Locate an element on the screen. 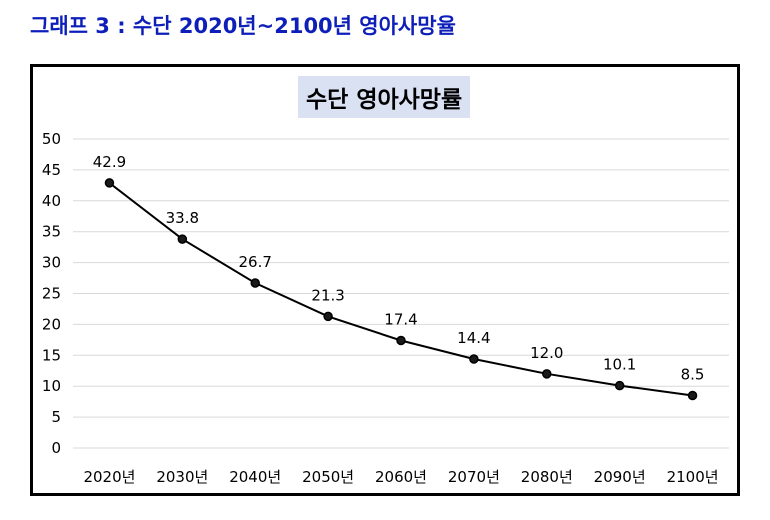 The height and width of the screenshot is (520, 770). y-tick-label: 30 is located at coordinates (51, 263).